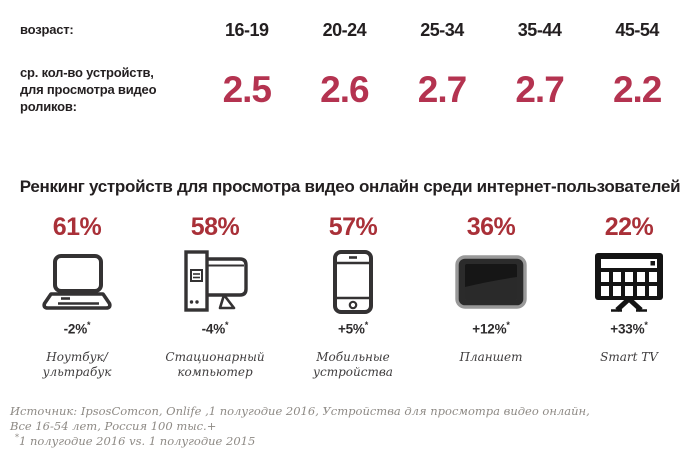 The height and width of the screenshot is (453, 700). I want to click on device-column-tablet: 36% +12%* Планшет, so click(491, 296).